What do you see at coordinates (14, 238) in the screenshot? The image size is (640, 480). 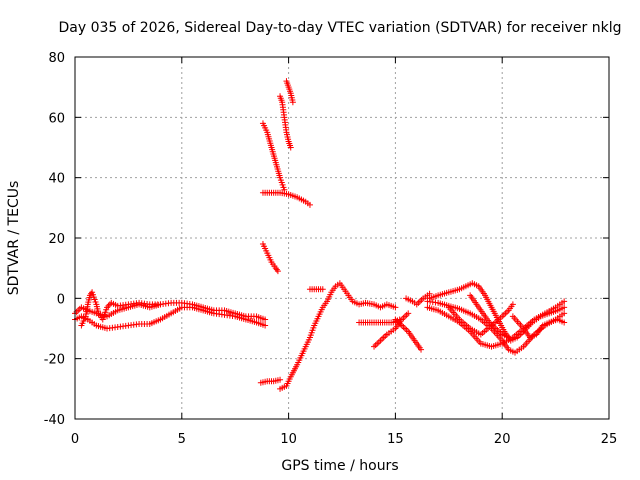 I see `y-axis-label: SDTVAR / TECUs` at bounding box center [14, 238].